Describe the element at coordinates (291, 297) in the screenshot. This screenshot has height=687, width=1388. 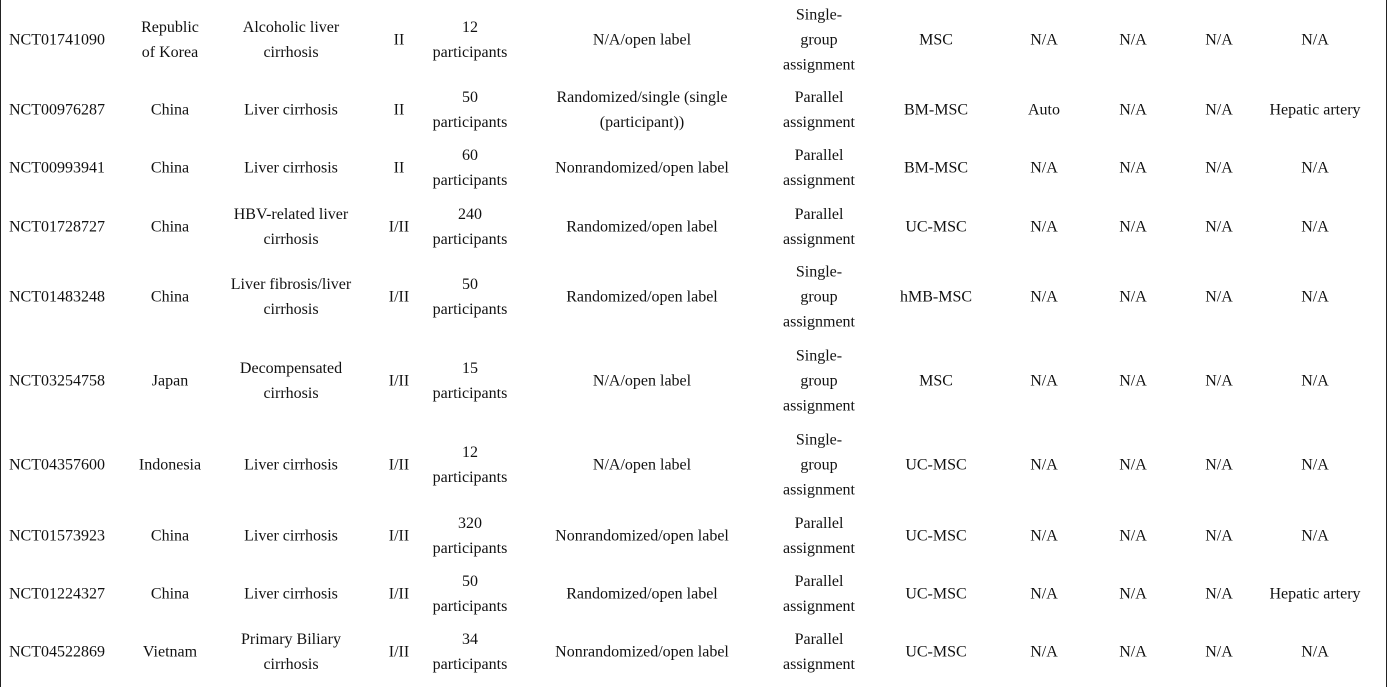
I see `cell-condition: Liver fibrosis/liver cirrhosis` at that location.